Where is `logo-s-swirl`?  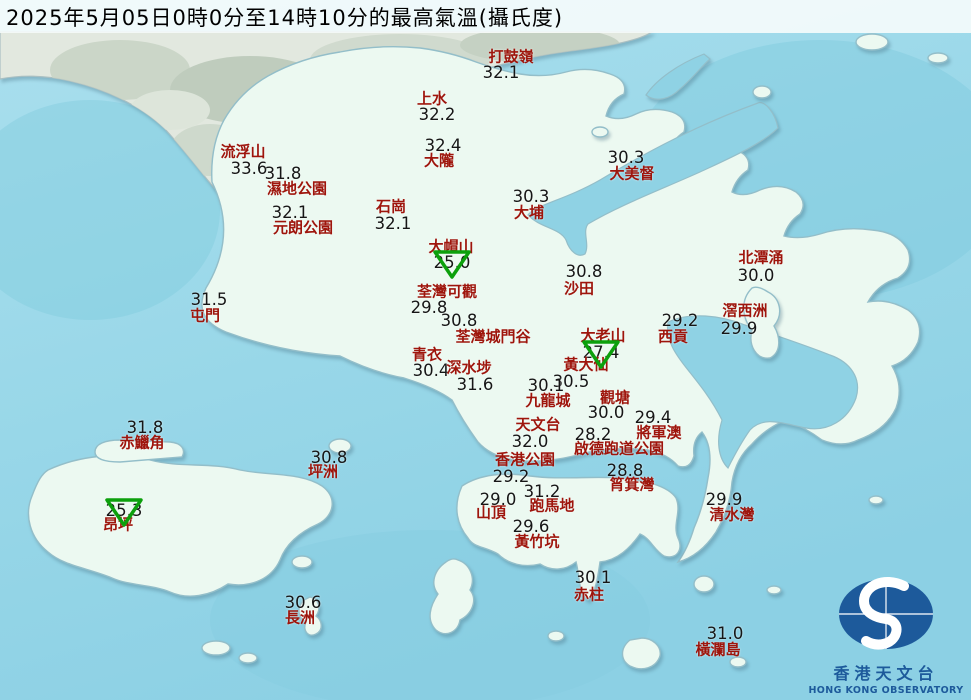 logo-s-swirl is located at coordinates (883, 613).